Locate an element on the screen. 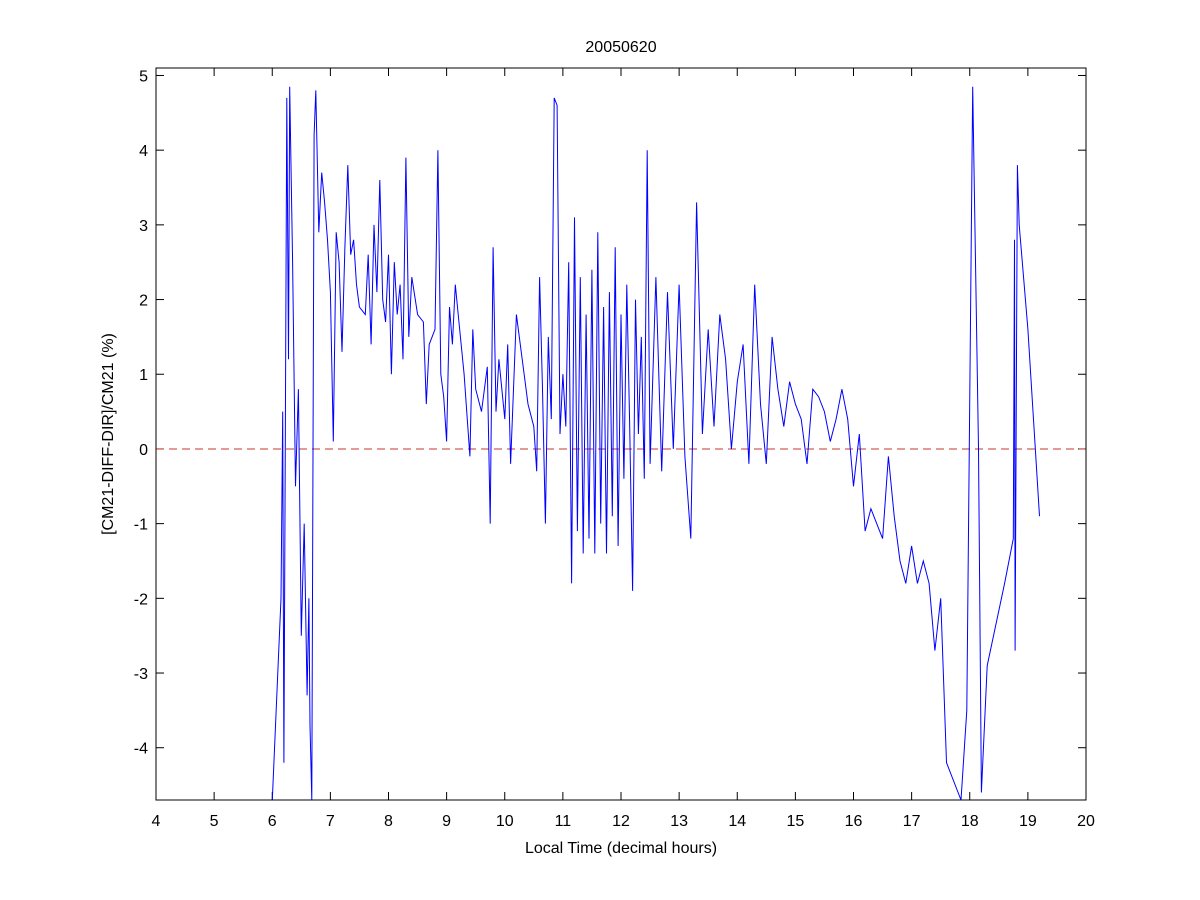 The image size is (1200, 900). x-tick-label: 9 is located at coordinates (446, 821).